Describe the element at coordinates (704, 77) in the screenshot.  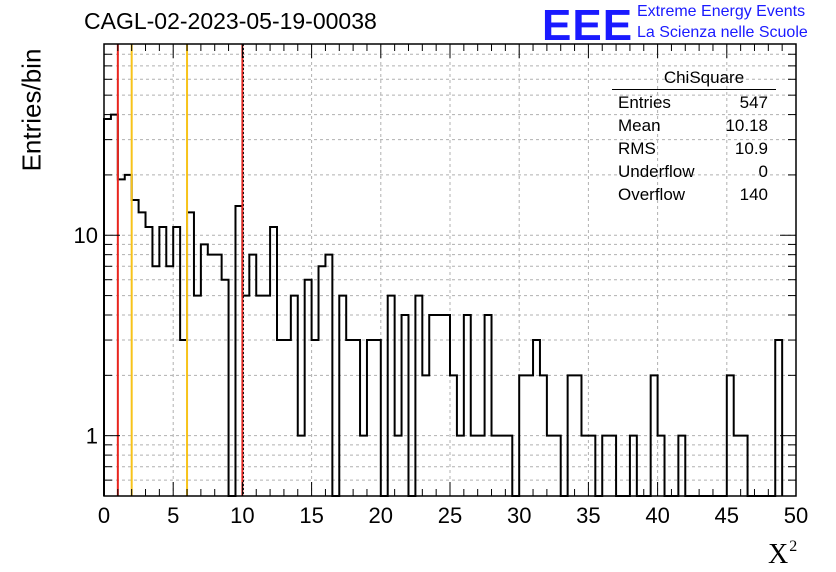
I see `stats-title: ChiSquare` at that location.